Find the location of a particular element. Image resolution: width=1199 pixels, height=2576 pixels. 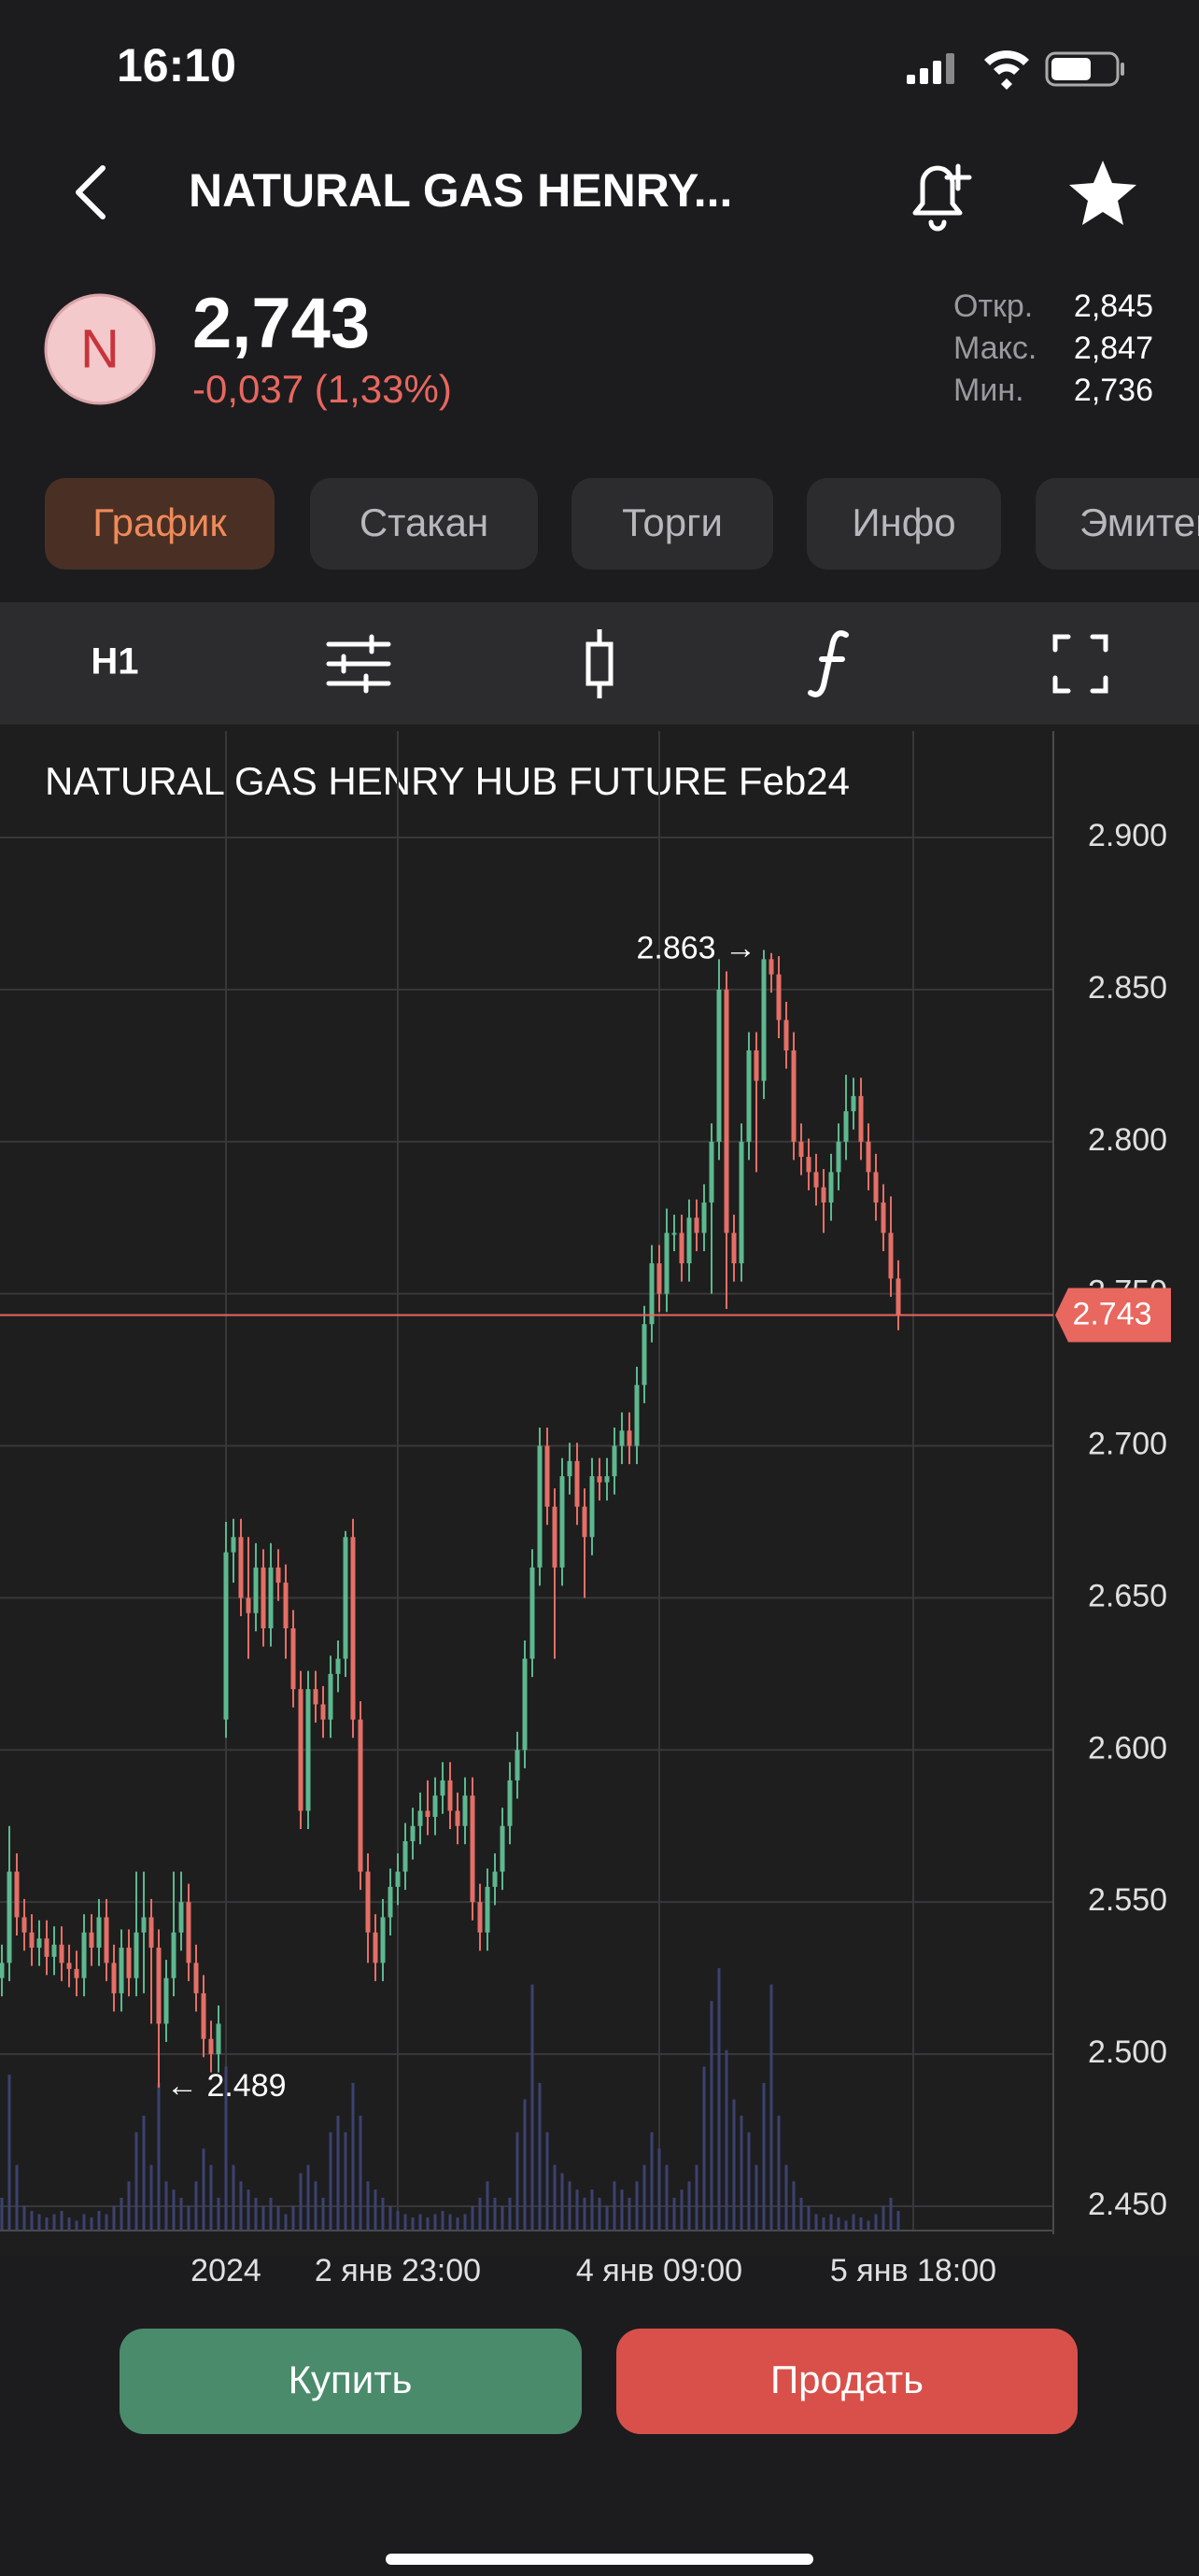

buy-label: Купить is located at coordinates (351, 2379).